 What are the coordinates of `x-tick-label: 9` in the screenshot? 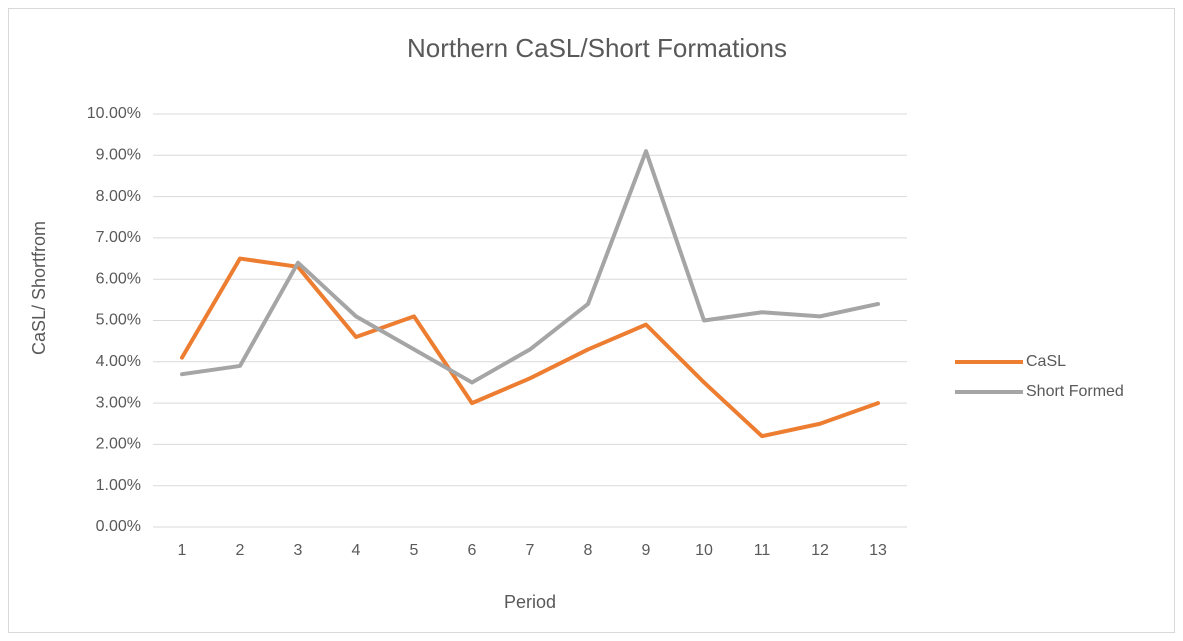 It's located at (646, 550).